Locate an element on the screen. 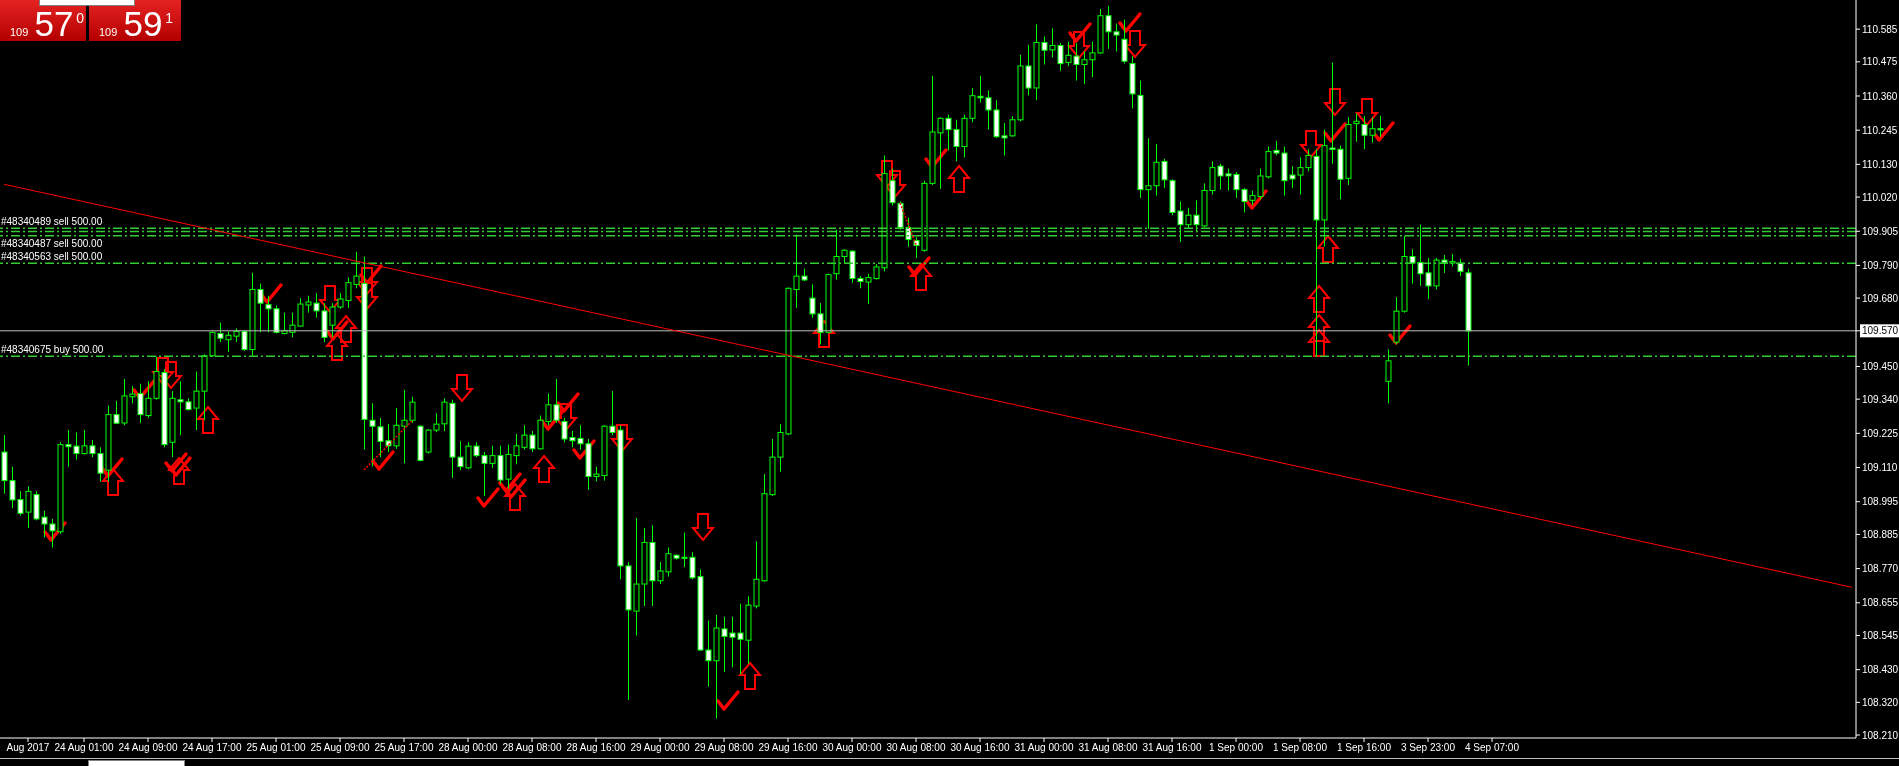  x-tick-label: 24 Aug 09:00 is located at coordinates (148, 748).